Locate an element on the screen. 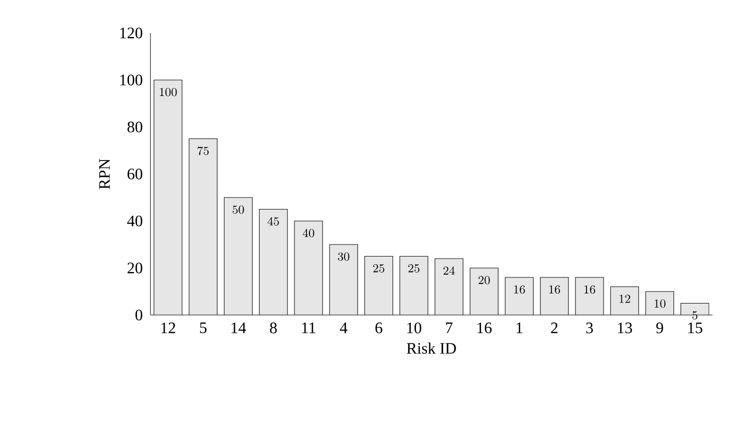 The image size is (750, 441). x-tick-label: 16 is located at coordinates (485, 328).